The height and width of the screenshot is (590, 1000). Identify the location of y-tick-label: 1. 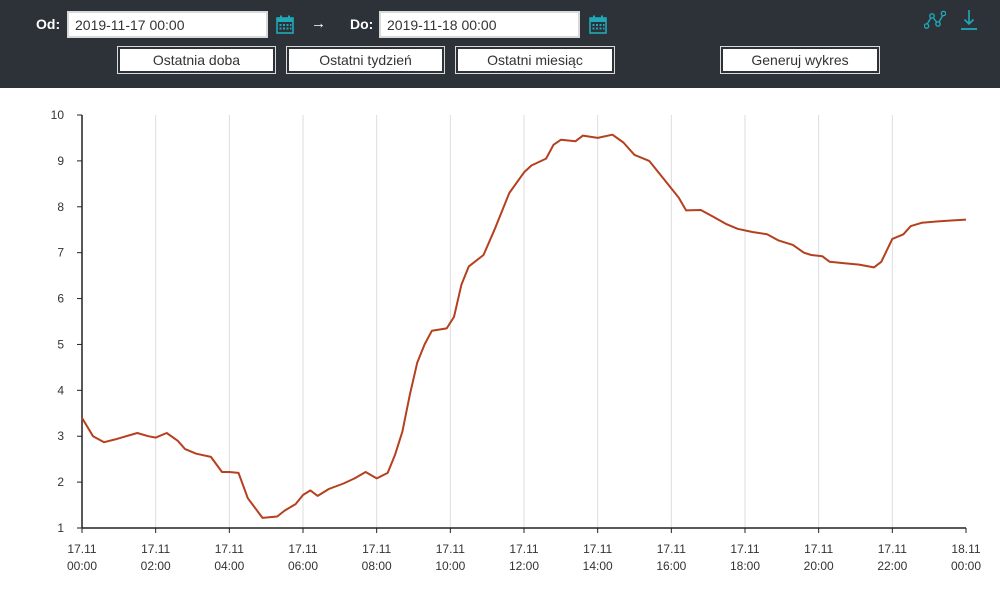
(60, 528).